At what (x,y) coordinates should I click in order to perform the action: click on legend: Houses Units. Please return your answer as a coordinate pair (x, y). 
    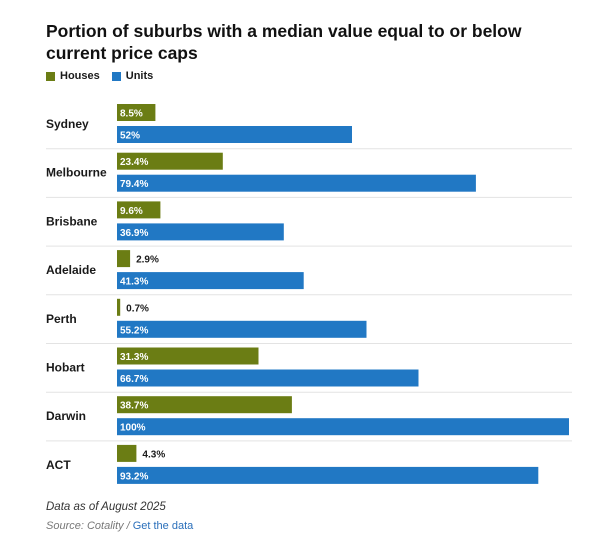
    Looking at the image, I should click on (105, 76).